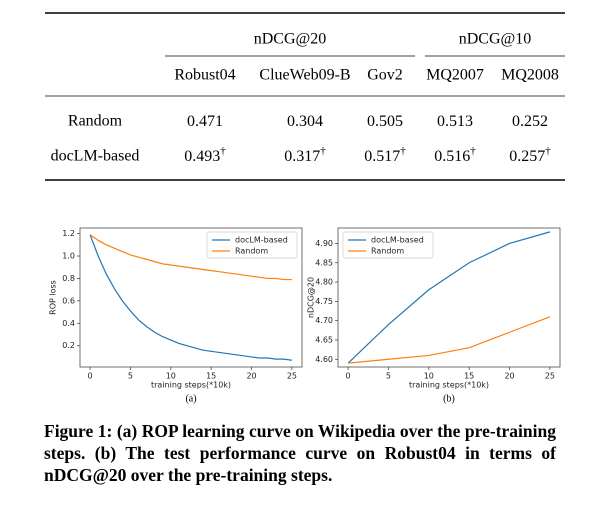 This screenshot has height=517, width=600. I want to click on cell: 0.516†, so click(455, 155).